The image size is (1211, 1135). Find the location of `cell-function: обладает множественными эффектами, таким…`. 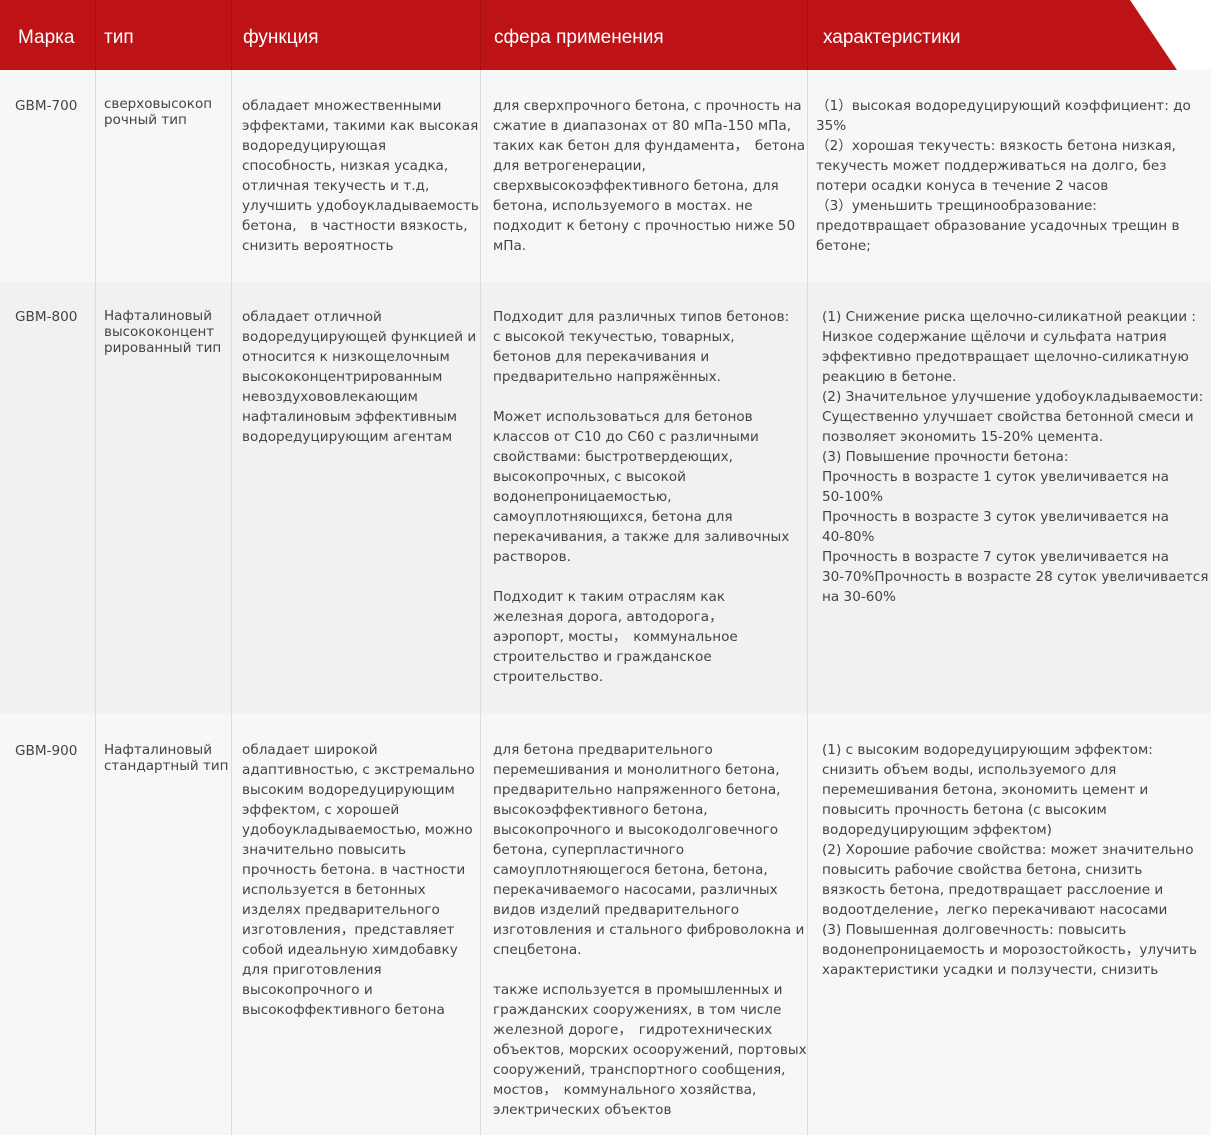

cell-function: обладает множественными эффектами, таким… is located at coordinates (360, 176).